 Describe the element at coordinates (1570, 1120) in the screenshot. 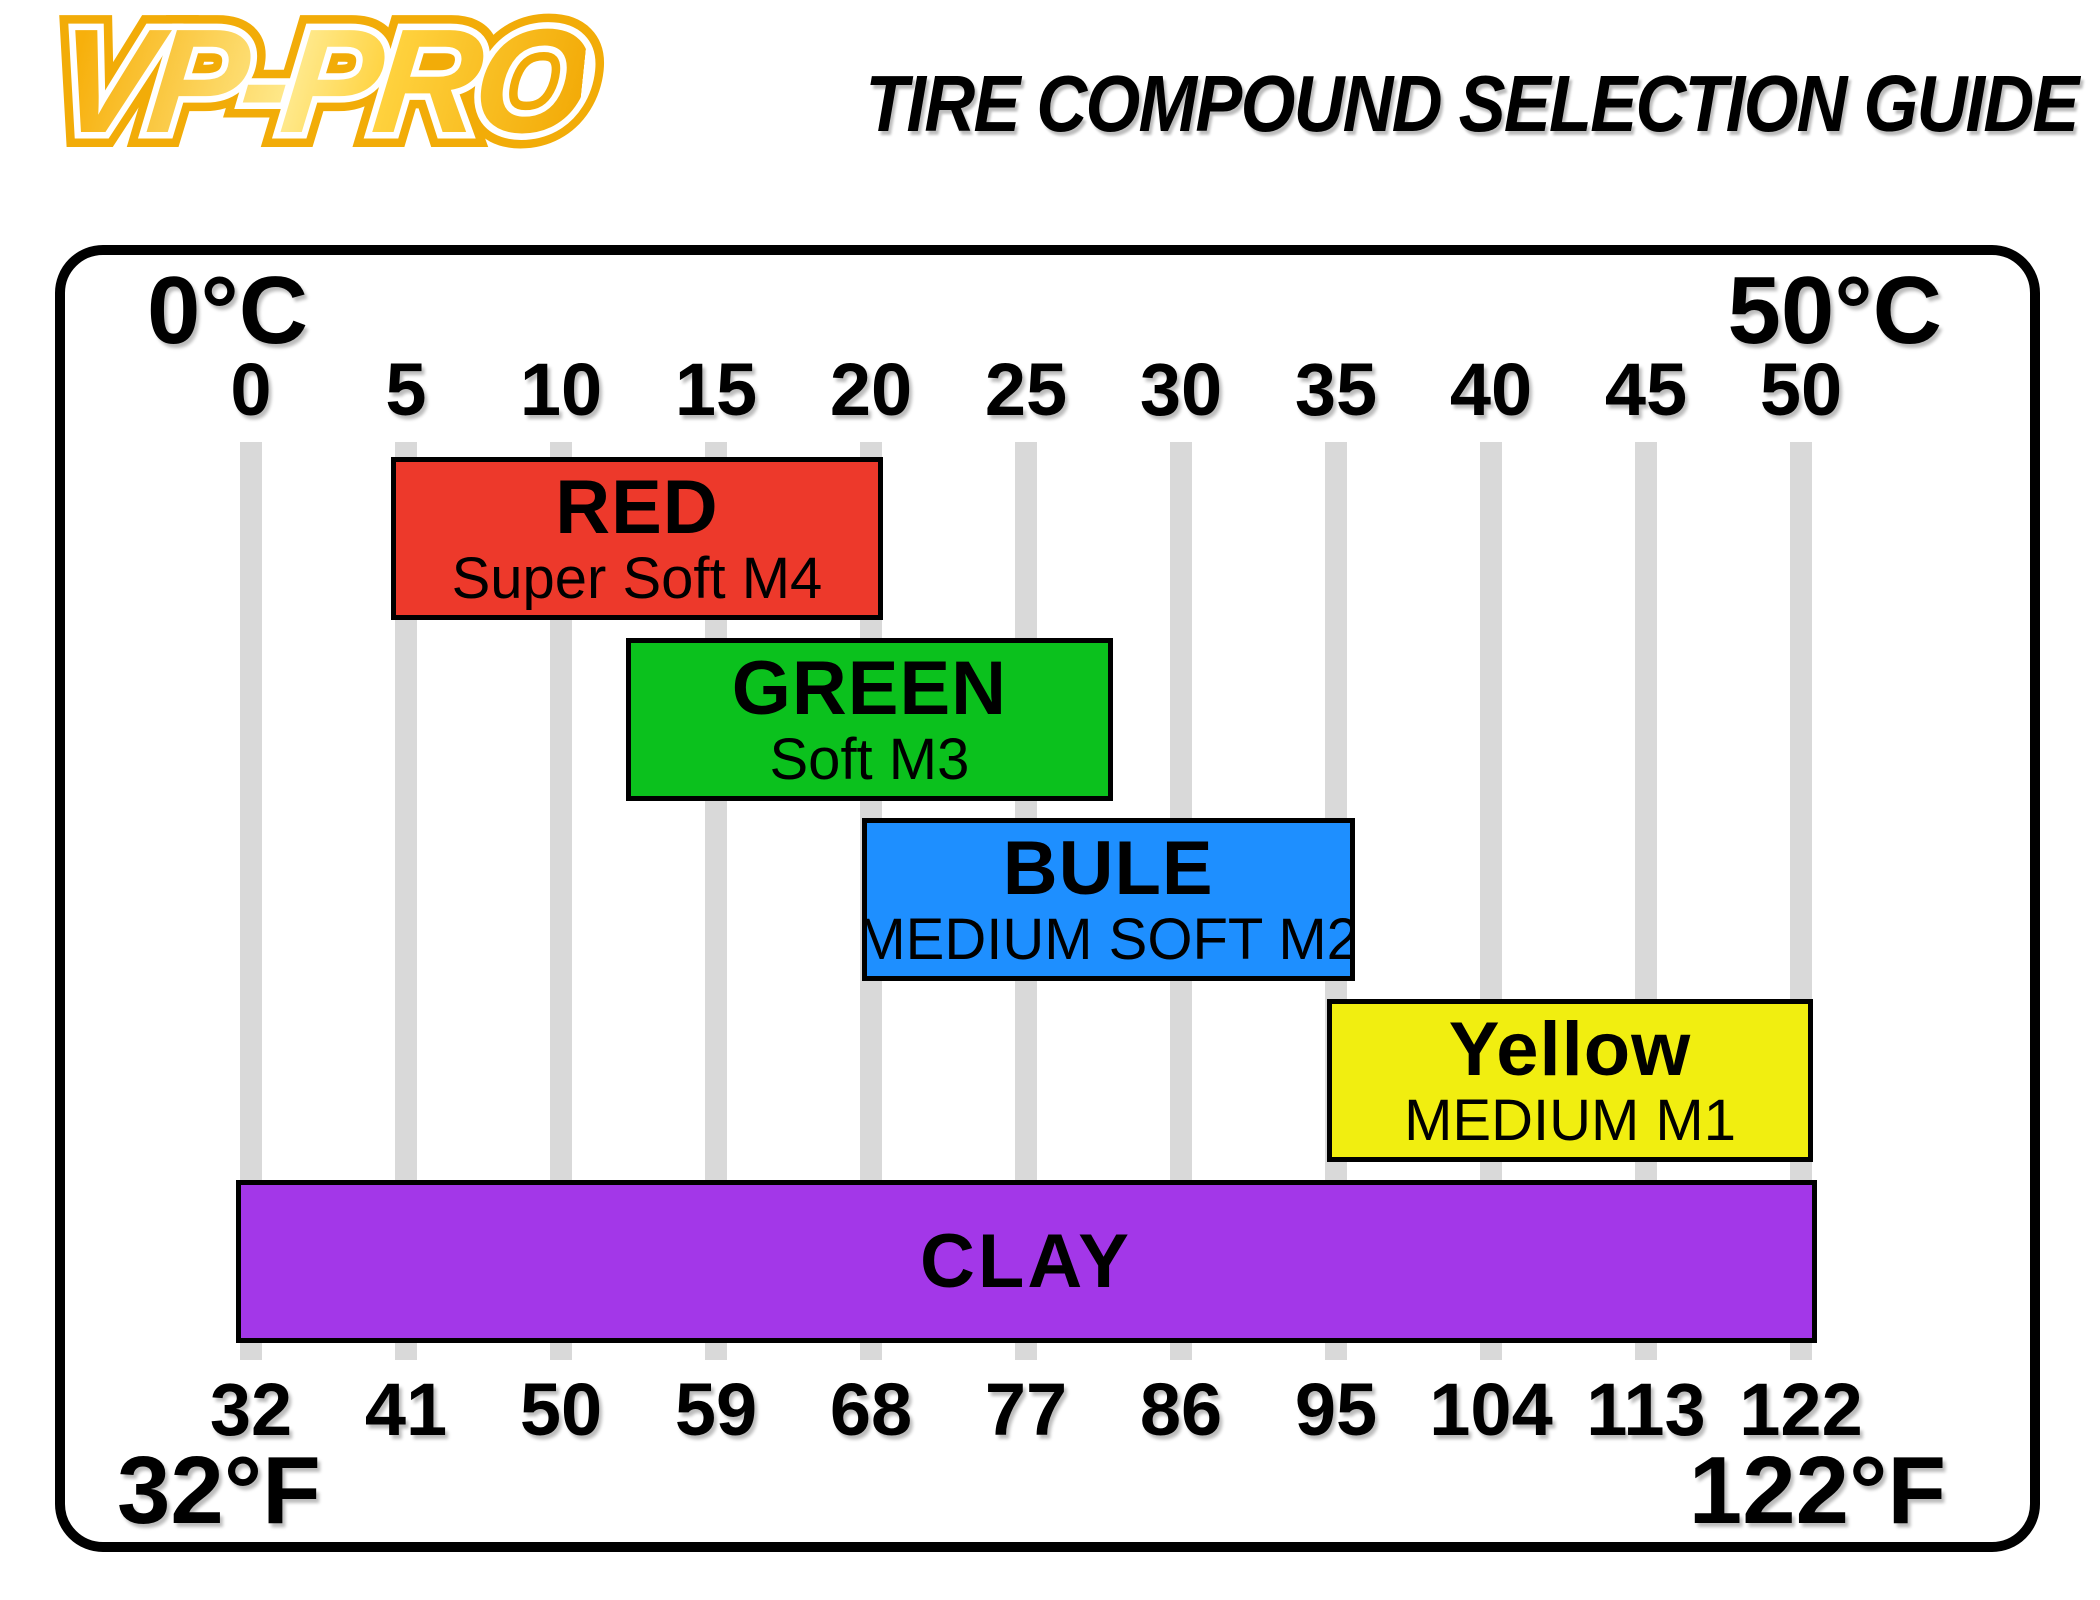

I see `compound-subtitle-yellow: MEDIUM M1` at that location.